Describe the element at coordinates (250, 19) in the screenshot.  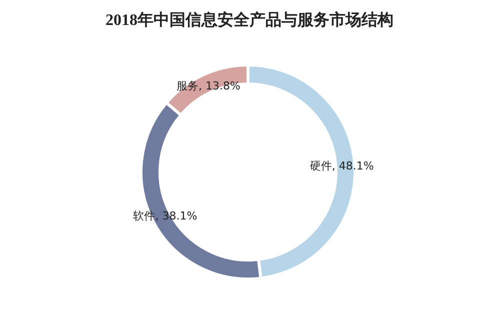
I see `chart-title: 2018年中国信息安全产品与服务市场结构` at that location.